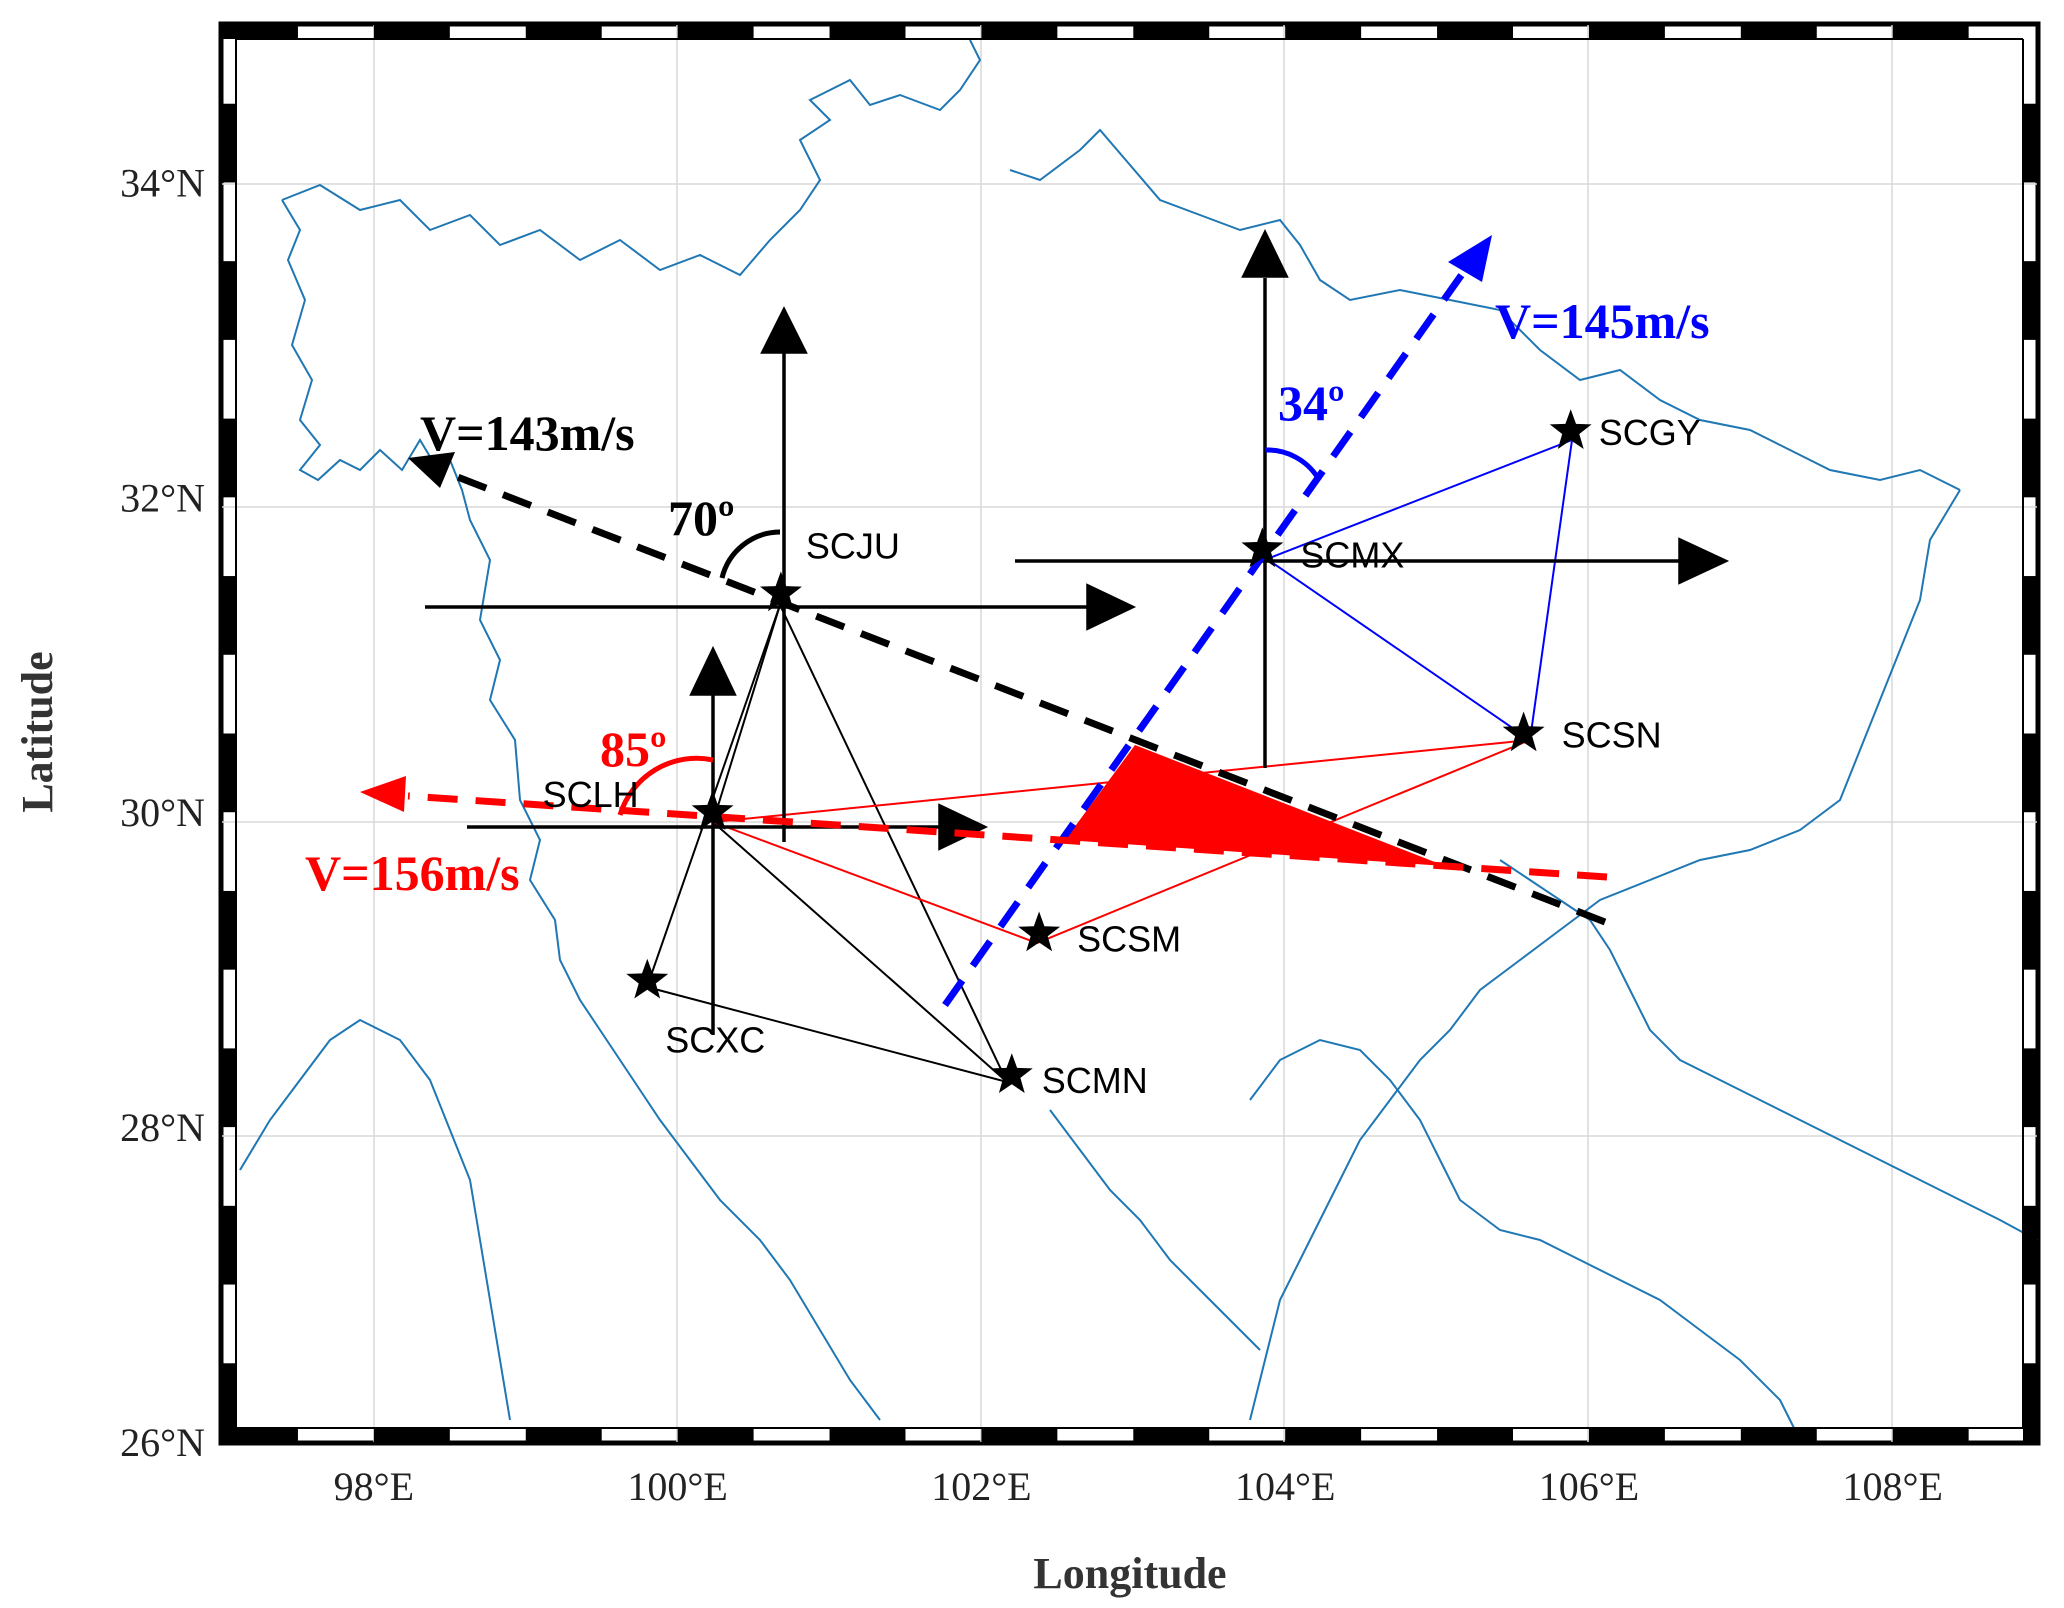 Image resolution: width=2064 pixels, height=1608 pixels. What do you see at coordinates (665, 785) in the screenshot?
I see `angle-arc-red` at bounding box center [665, 785].